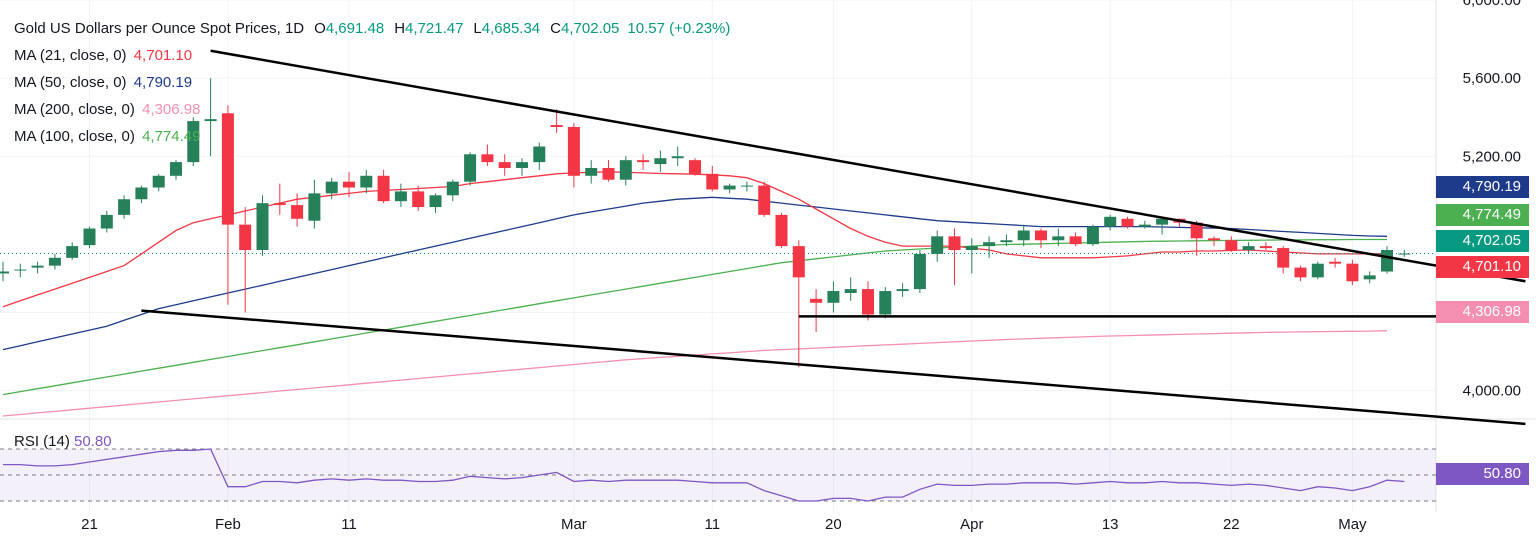  I want to click on rsi-legend-value: 50.80, so click(93, 441).